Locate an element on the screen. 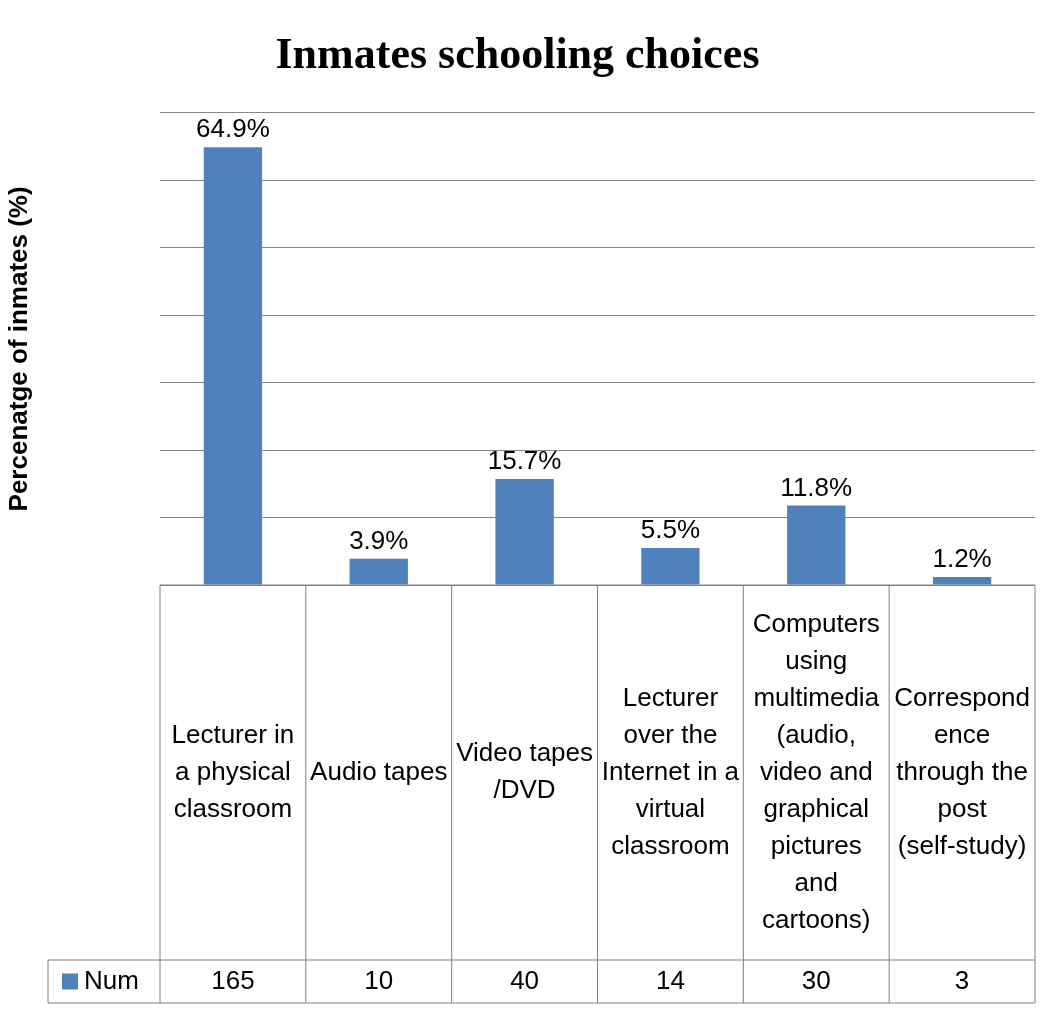 The image size is (1054, 1017). text: 40 is located at coordinates (525, 979).